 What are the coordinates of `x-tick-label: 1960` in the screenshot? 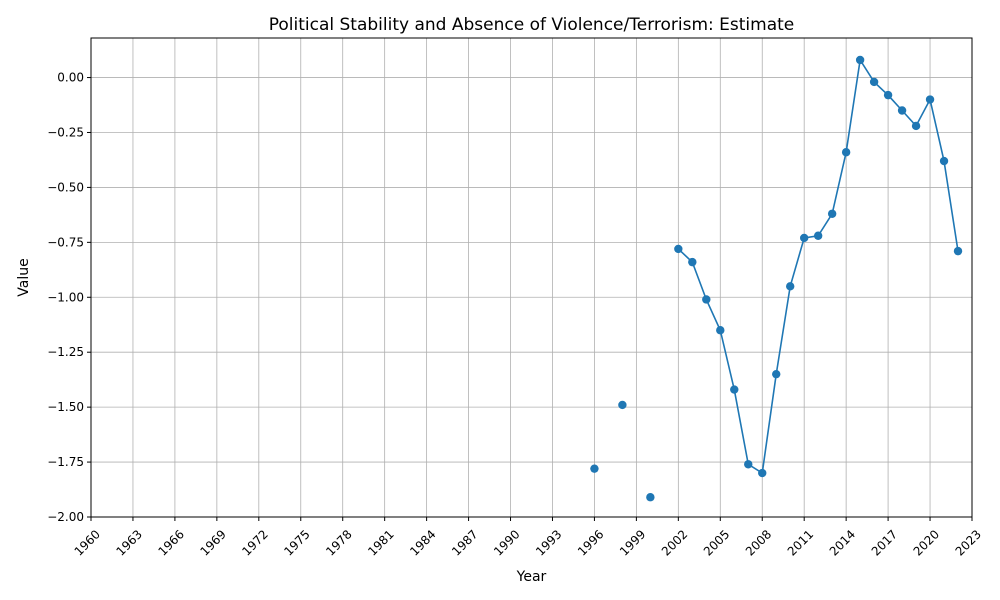 It's located at (87, 542).